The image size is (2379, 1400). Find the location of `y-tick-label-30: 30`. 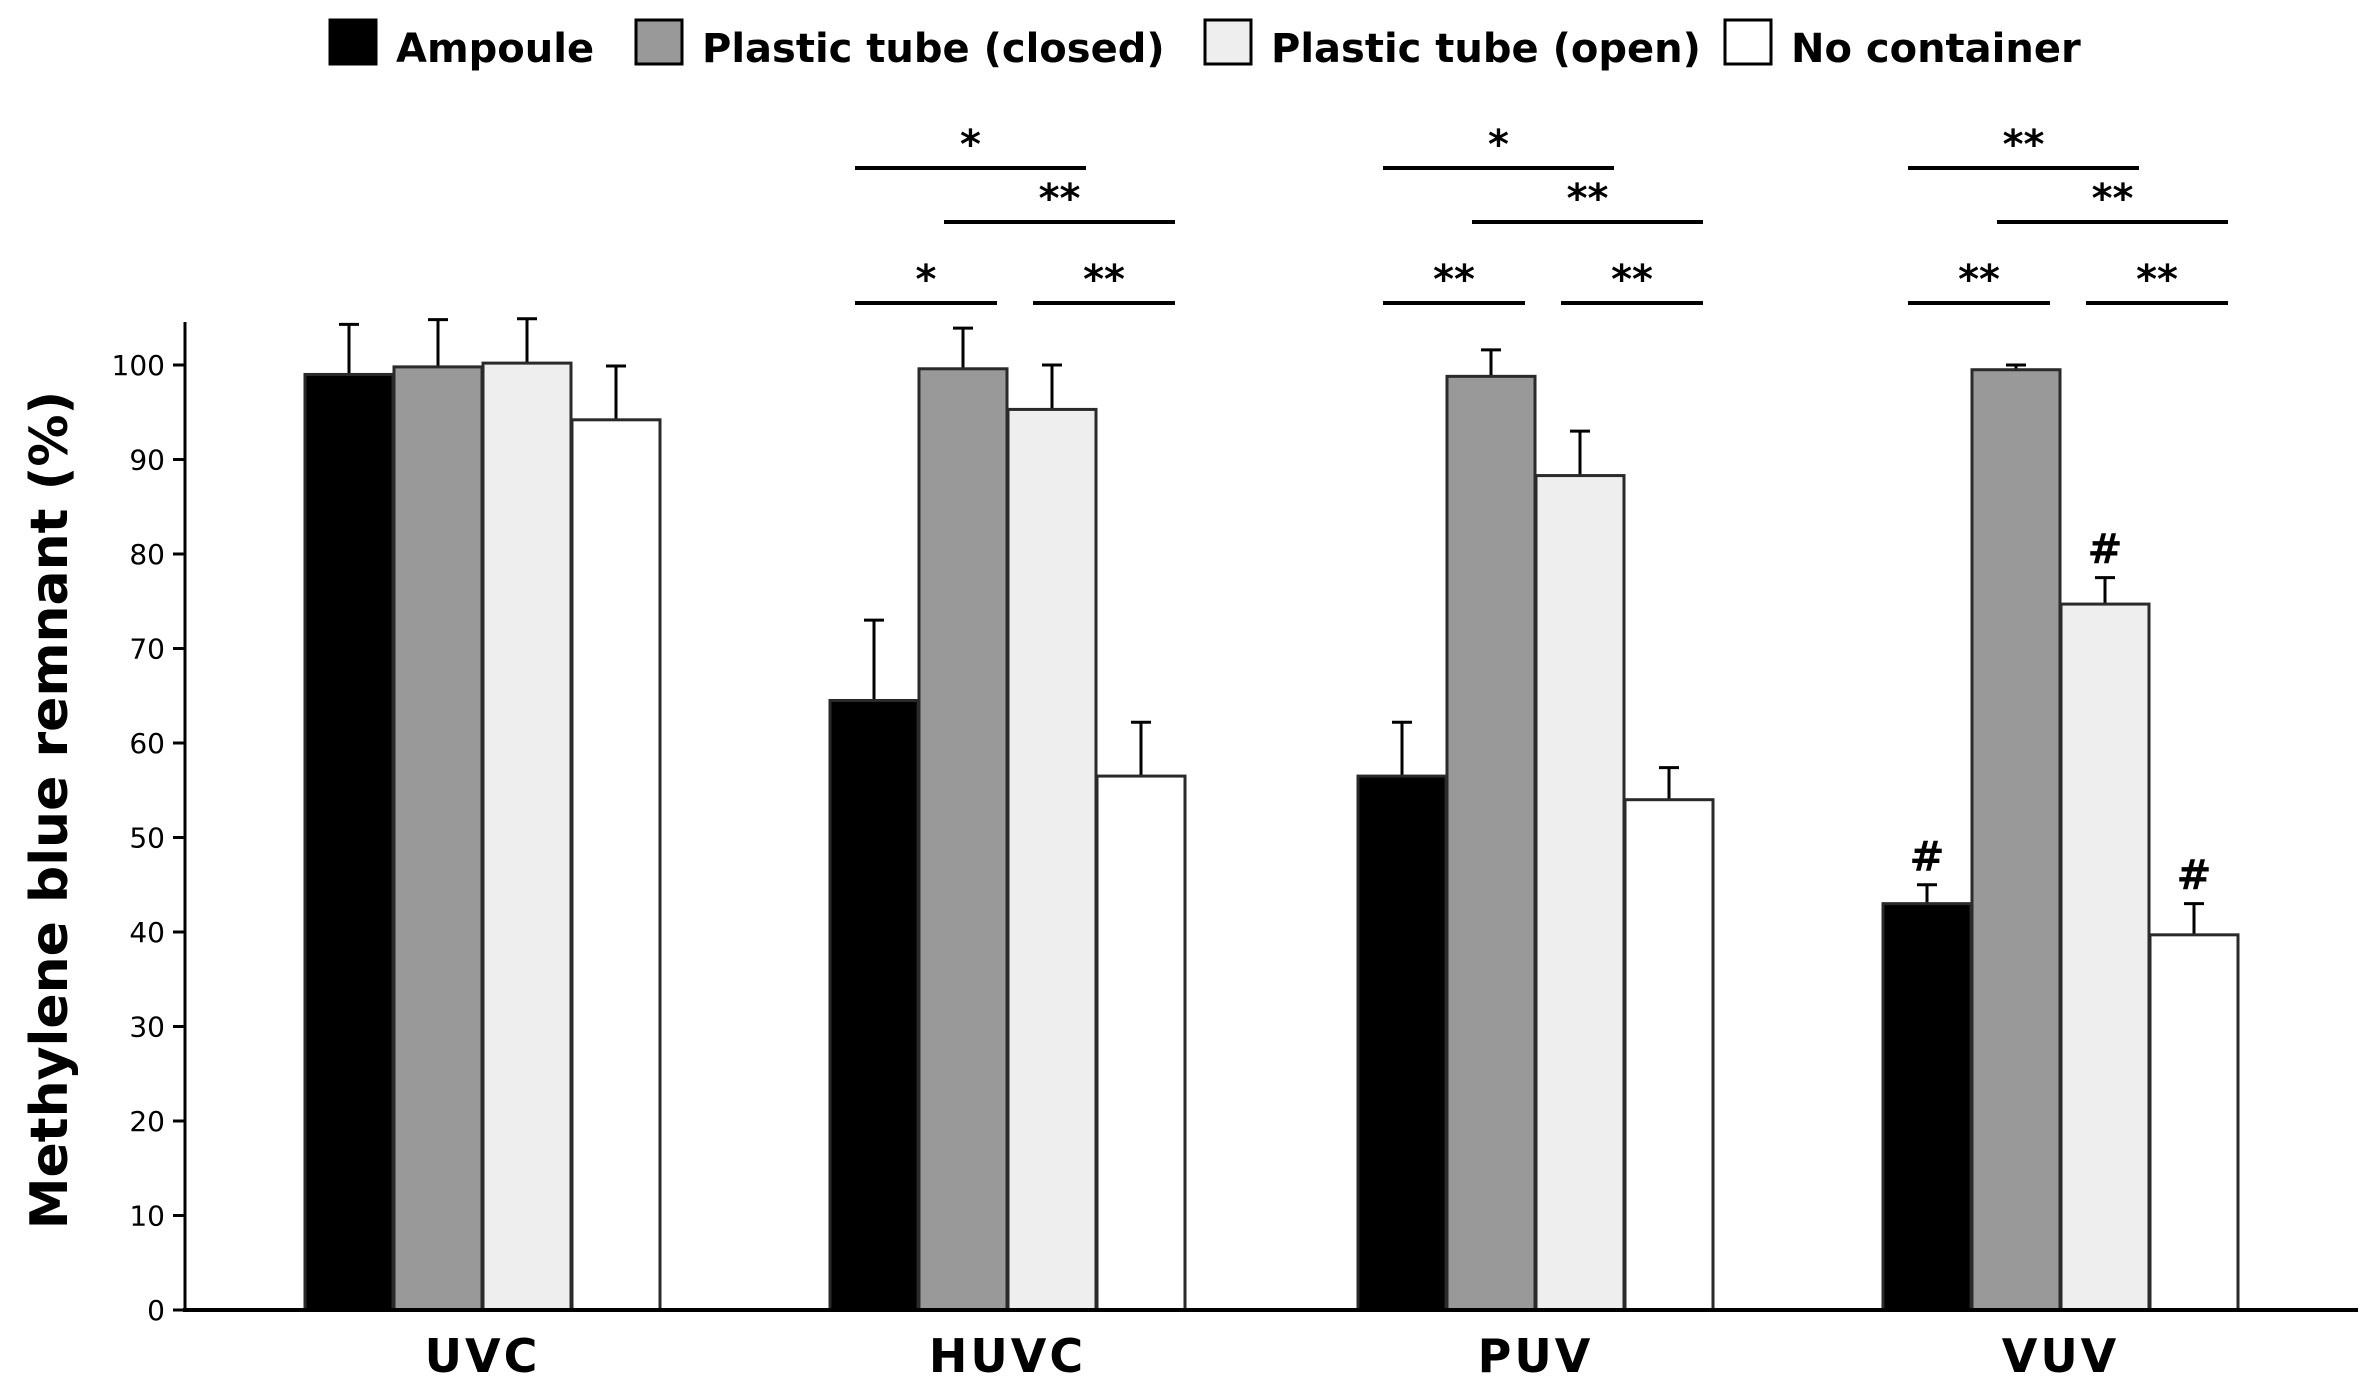

y-tick-label-30: 30 is located at coordinates (147, 1027).